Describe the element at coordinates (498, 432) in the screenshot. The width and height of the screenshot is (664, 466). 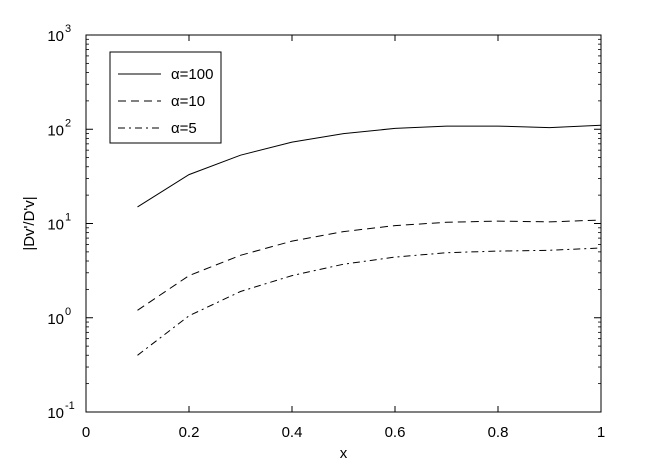
I see `x-tick-label: 0.8` at that location.